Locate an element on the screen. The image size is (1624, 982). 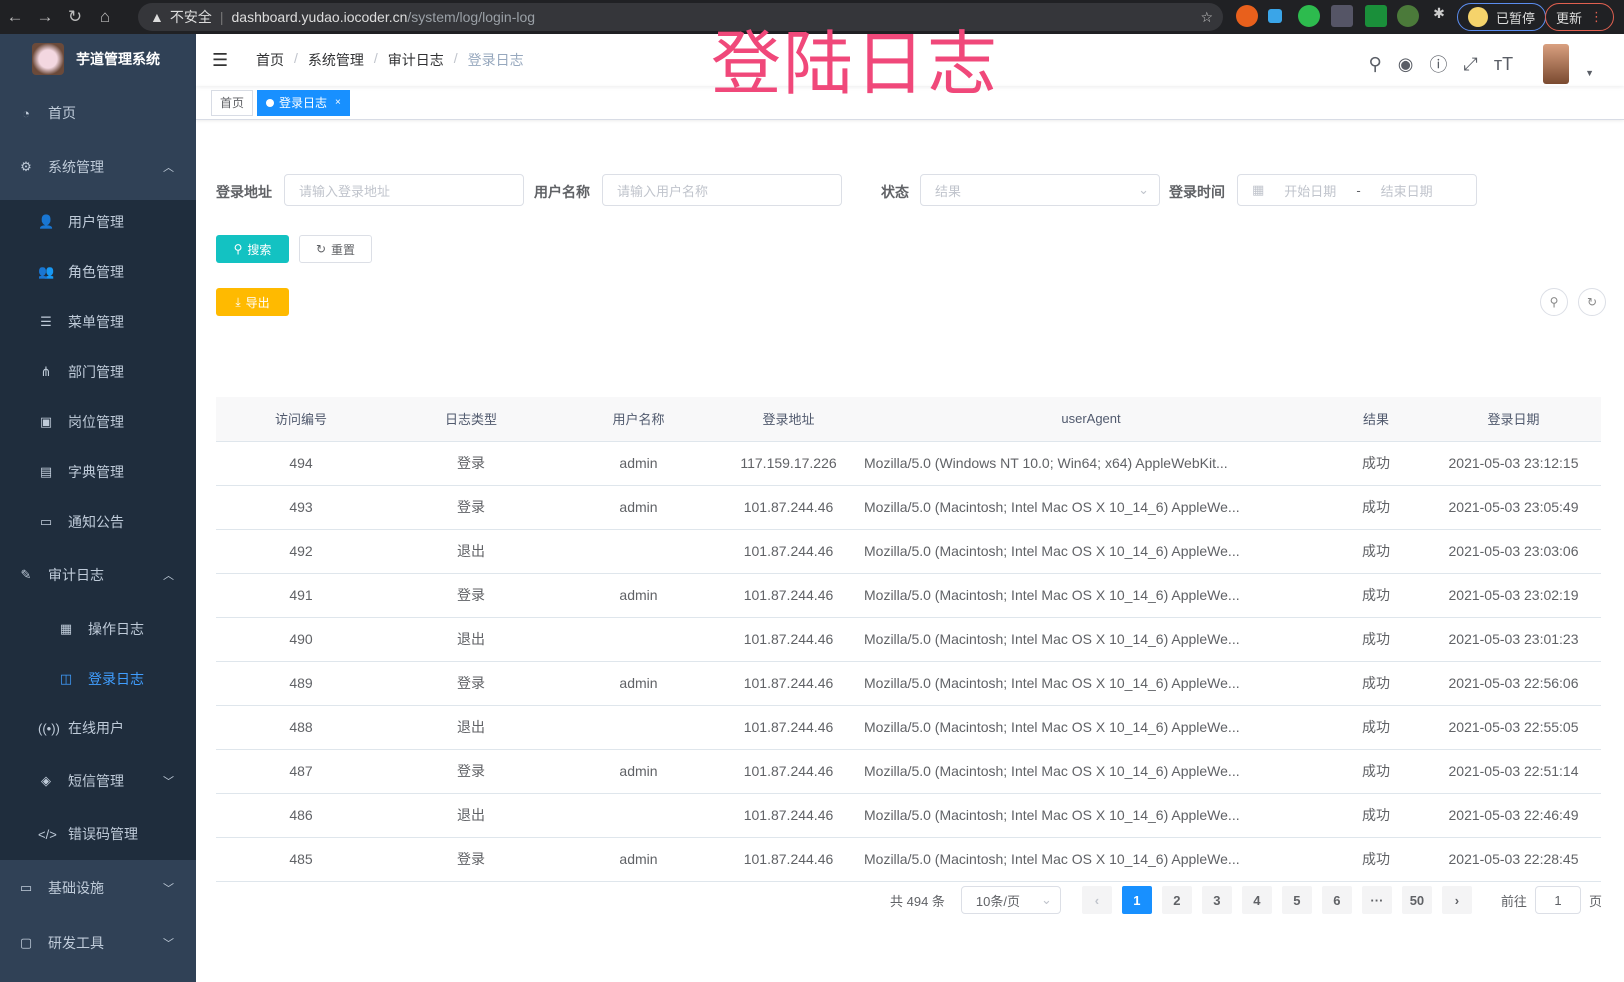
tag-label: 首页 is located at coordinates (232, 103).